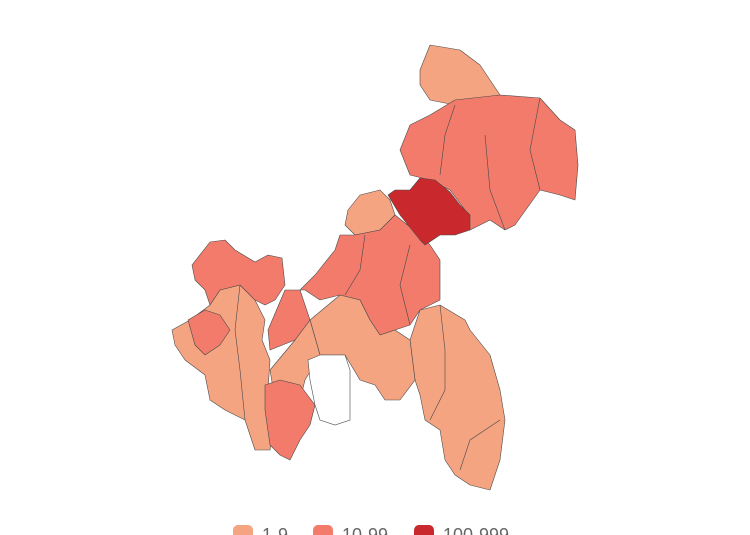  Describe the element at coordinates (275, 530) in the screenshot. I see `legend-label: 1-9` at that location.